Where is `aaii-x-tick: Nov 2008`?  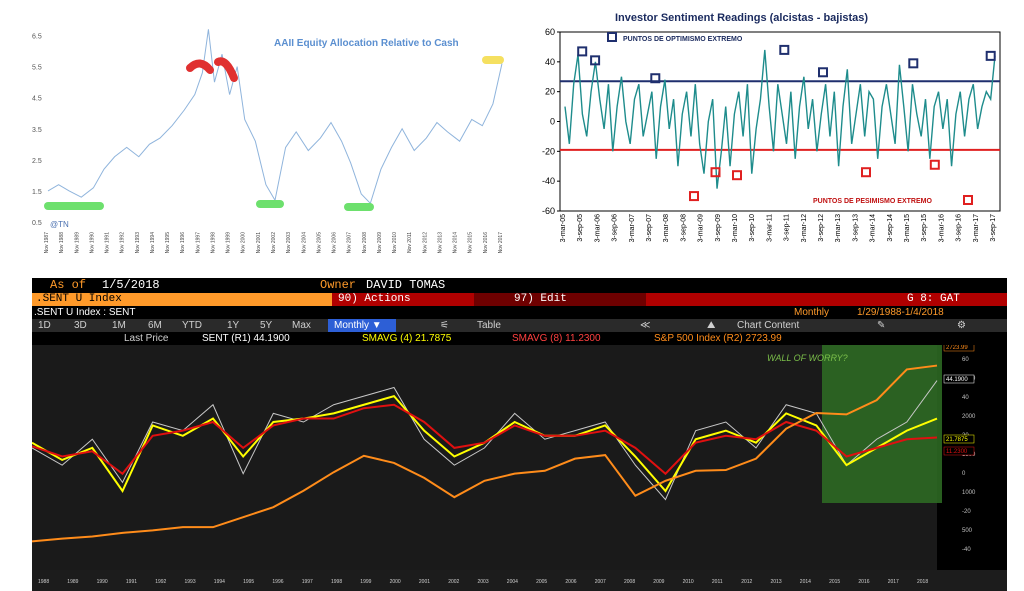
aaii-x-tick: Nov 2008 is located at coordinates (365, 243).